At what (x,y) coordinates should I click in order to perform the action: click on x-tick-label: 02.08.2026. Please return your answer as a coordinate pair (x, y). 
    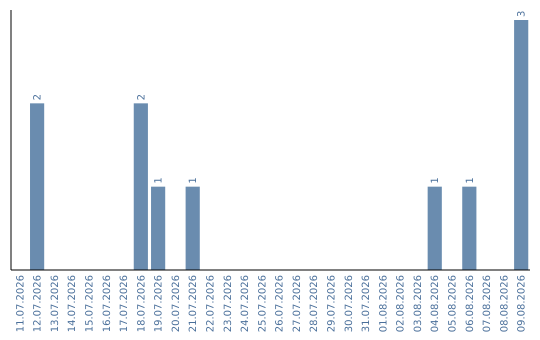
    Looking at the image, I should click on (401, 303).